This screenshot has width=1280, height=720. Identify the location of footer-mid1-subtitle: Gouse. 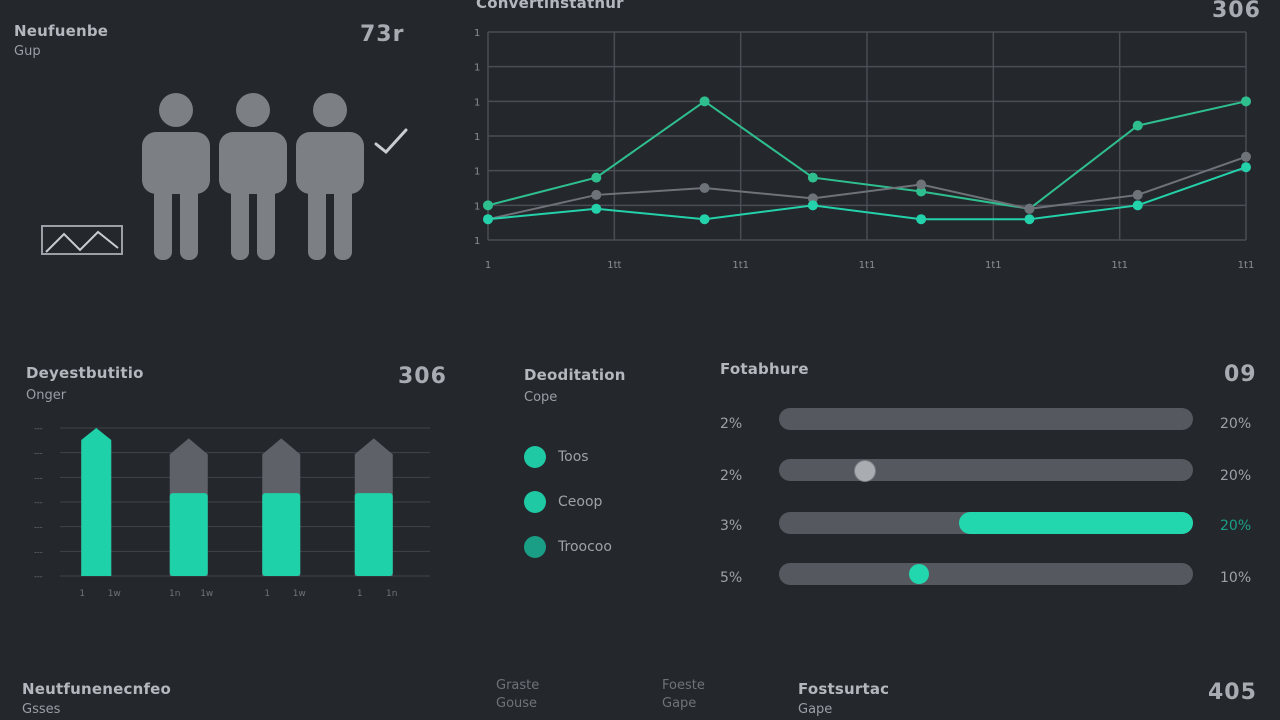
(517, 703).